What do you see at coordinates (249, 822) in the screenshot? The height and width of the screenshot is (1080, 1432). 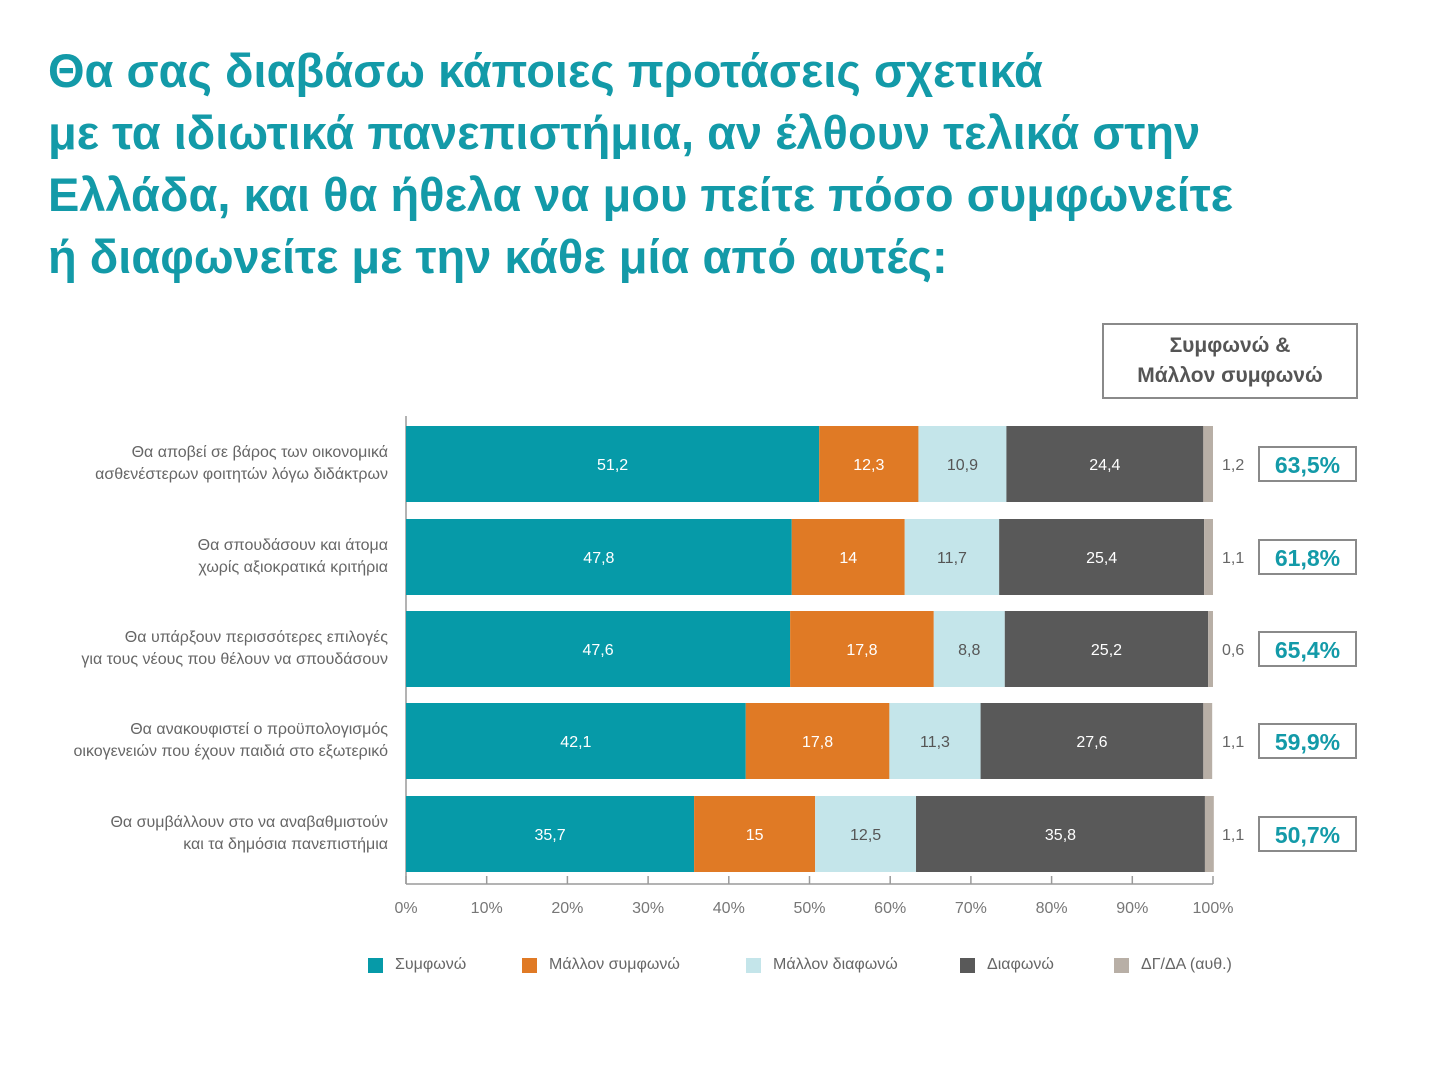 I see `category-label: Θα συμβάλλουν στο να αναβαθμιστούν` at bounding box center [249, 822].